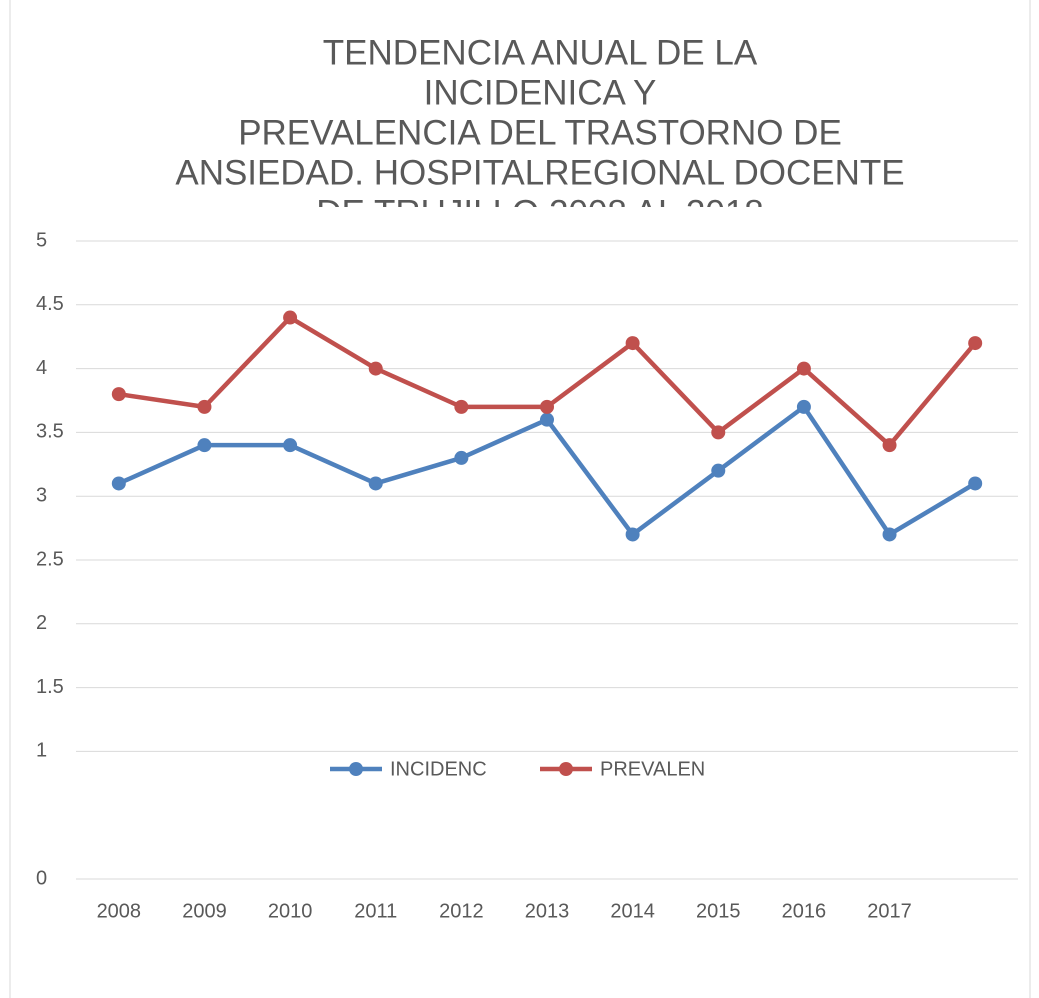 The width and height of the screenshot is (1039, 998). What do you see at coordinates (438, 769) in the screenshot?
I see `legend-label: INCIDENC` at bounding box center [438, 769].